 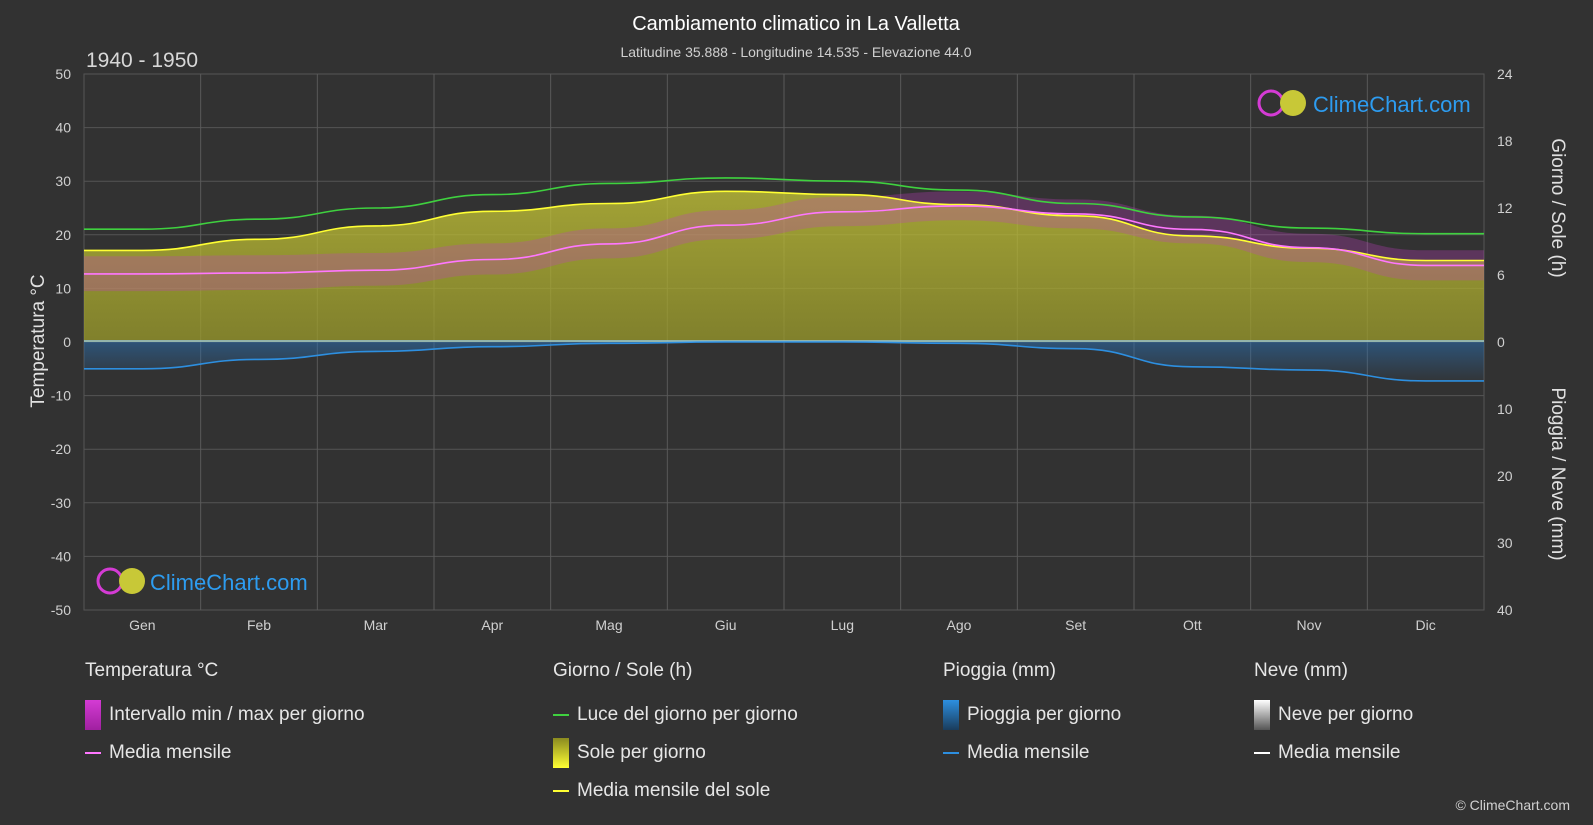 I want to click on right-axis-bottom-label: Pioggia / Neve (mm), so click(x=1557, y=473).